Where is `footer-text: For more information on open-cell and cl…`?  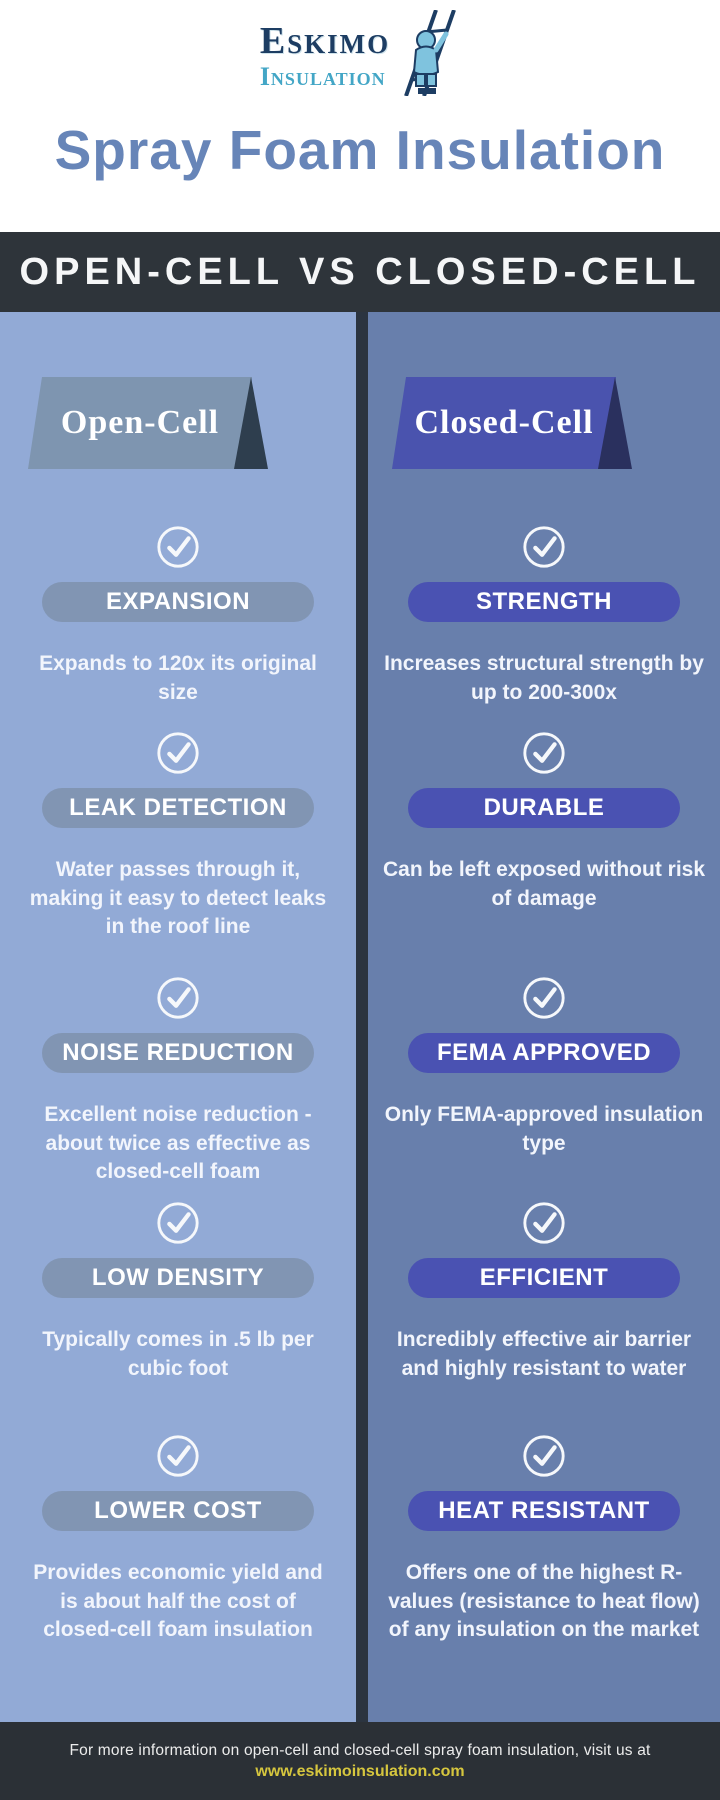
footer-text: For more information on open-cell and cl… is located at coordinates (360, 1750).